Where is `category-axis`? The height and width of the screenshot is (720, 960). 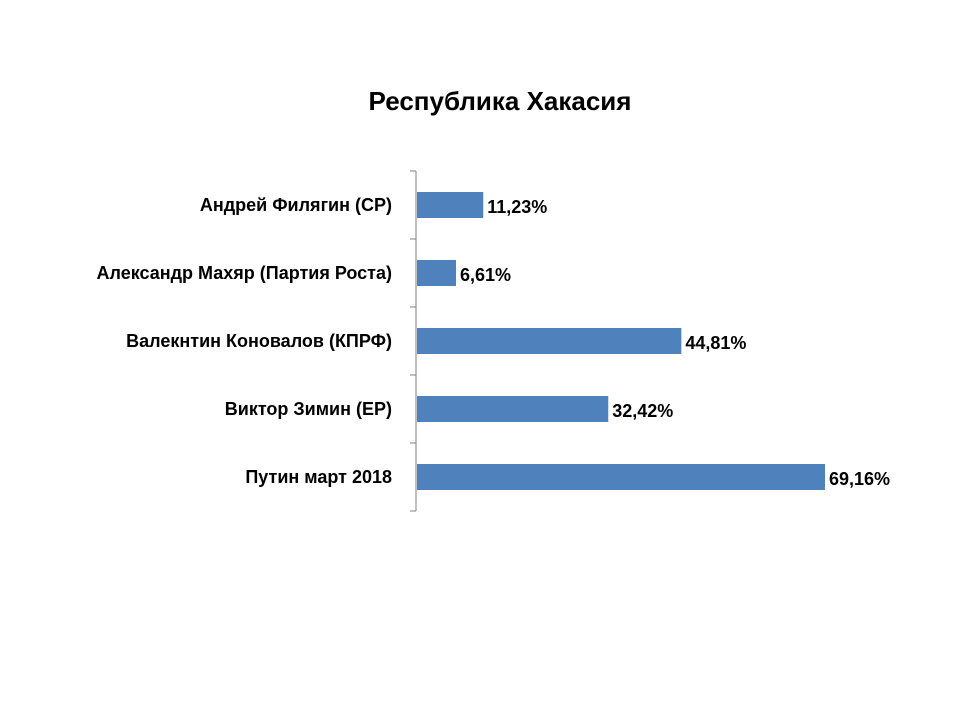 category-axis is located at coordinates (413, 341).